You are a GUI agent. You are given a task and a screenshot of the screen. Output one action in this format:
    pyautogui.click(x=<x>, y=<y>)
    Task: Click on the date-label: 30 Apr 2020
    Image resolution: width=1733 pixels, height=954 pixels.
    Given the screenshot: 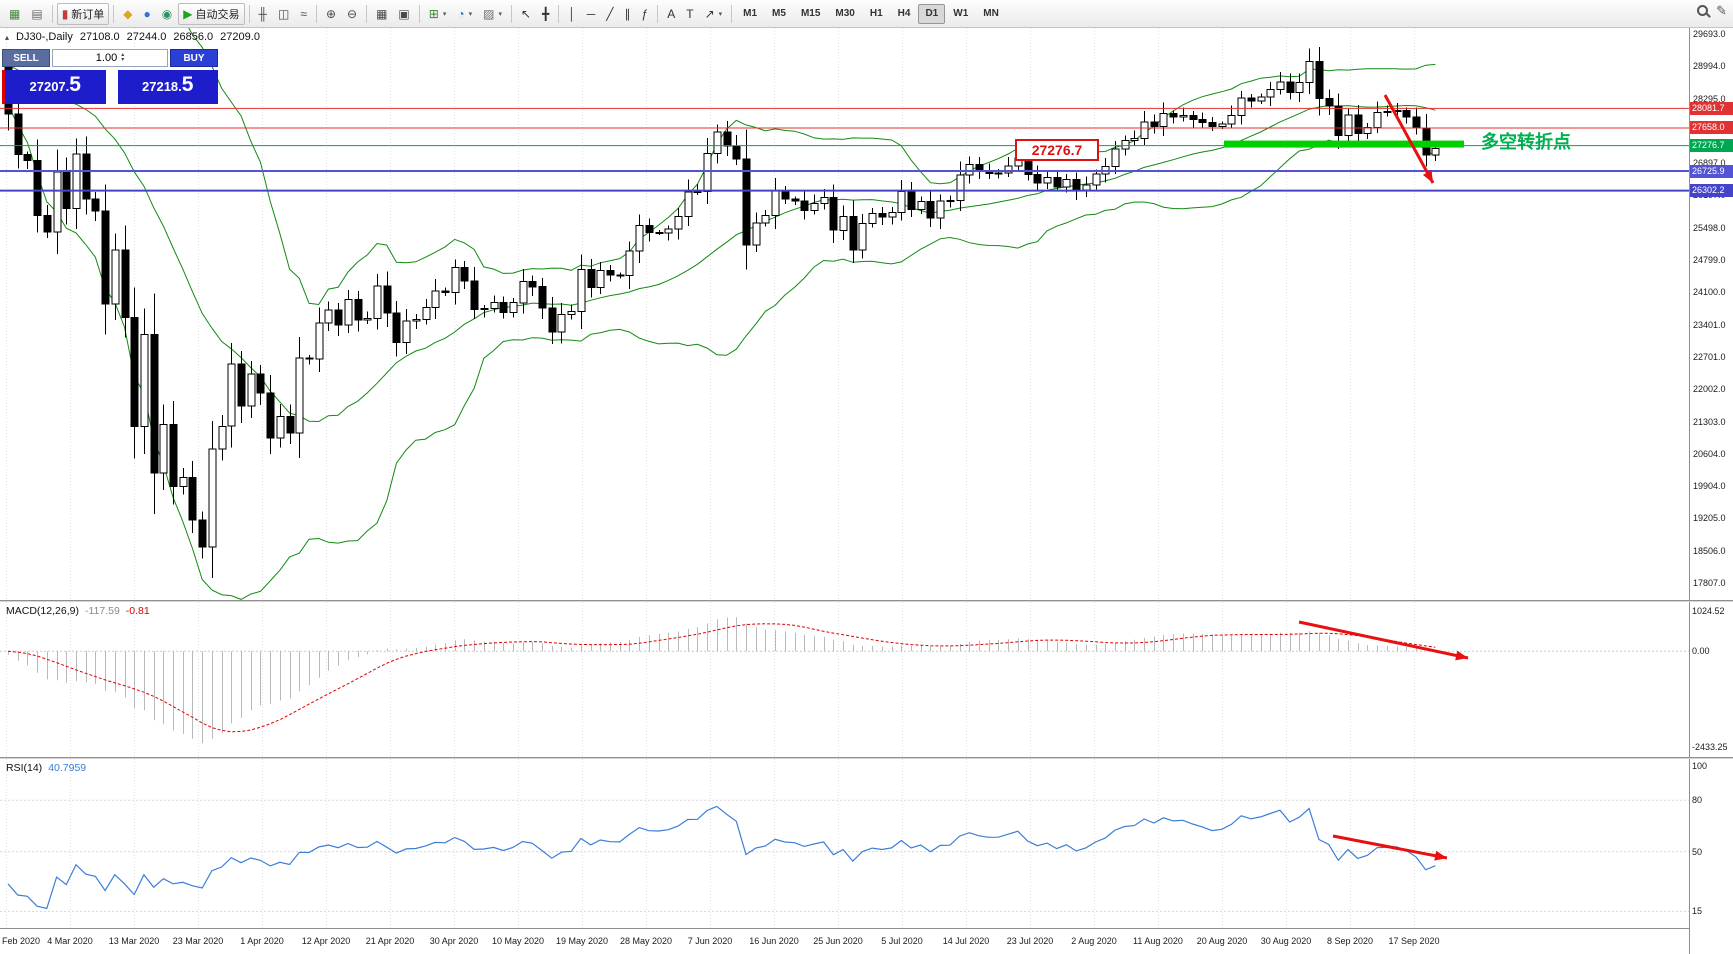 What is the action you would take?
    pyautogui.click(x=454, y=941)
    